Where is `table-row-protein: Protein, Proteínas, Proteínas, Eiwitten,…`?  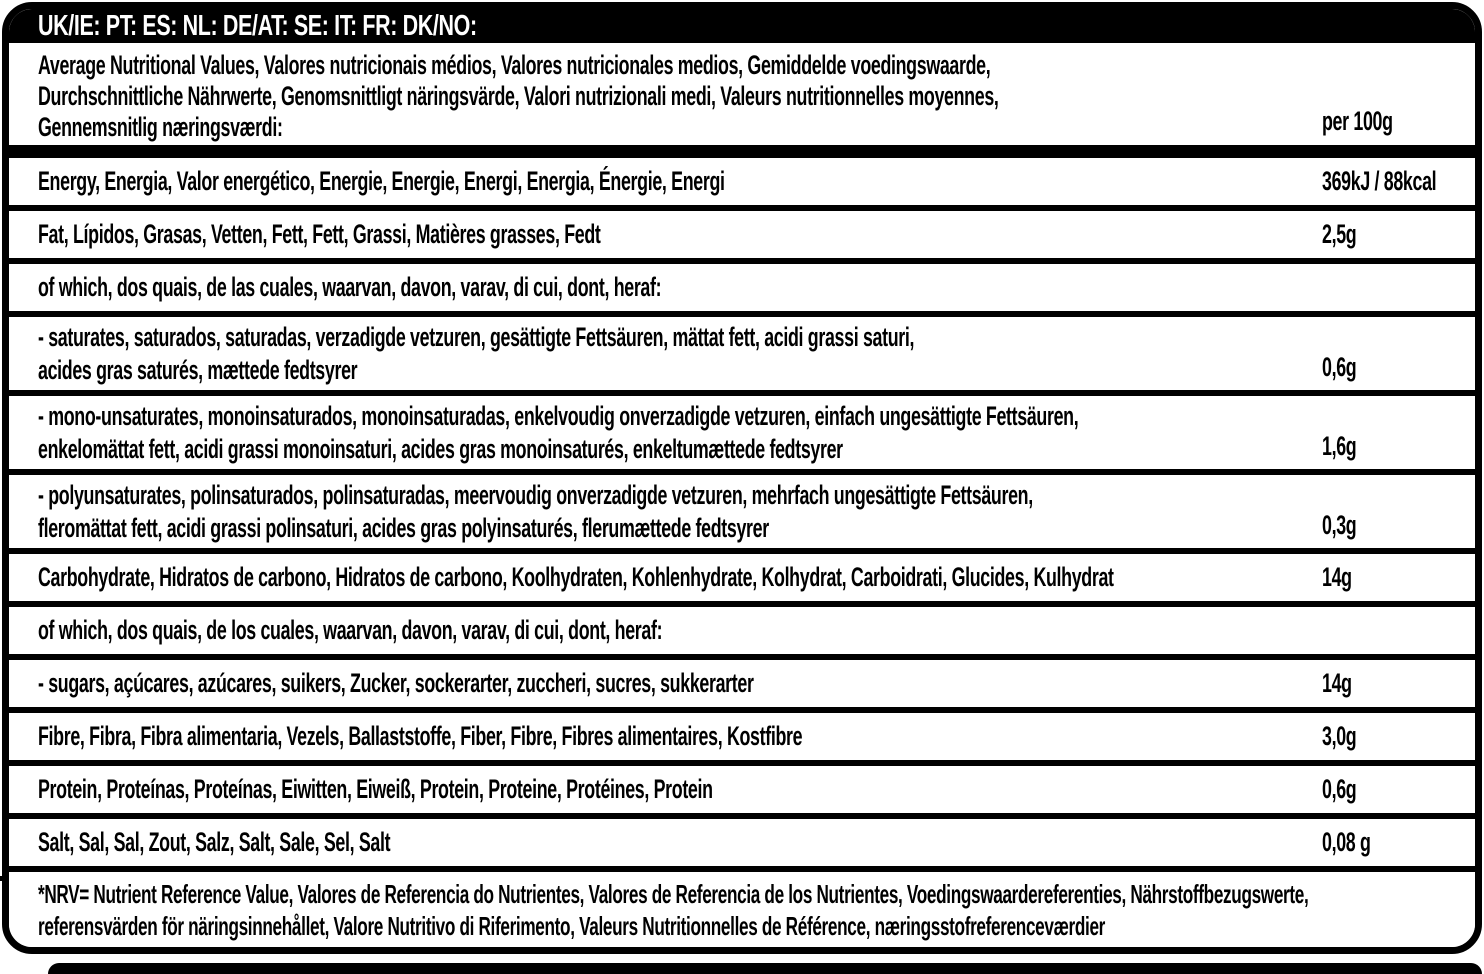 table-row-protein: Protein, Proteínas, Proteínas, Eiwitten,… is located at coordinates (742, 789).